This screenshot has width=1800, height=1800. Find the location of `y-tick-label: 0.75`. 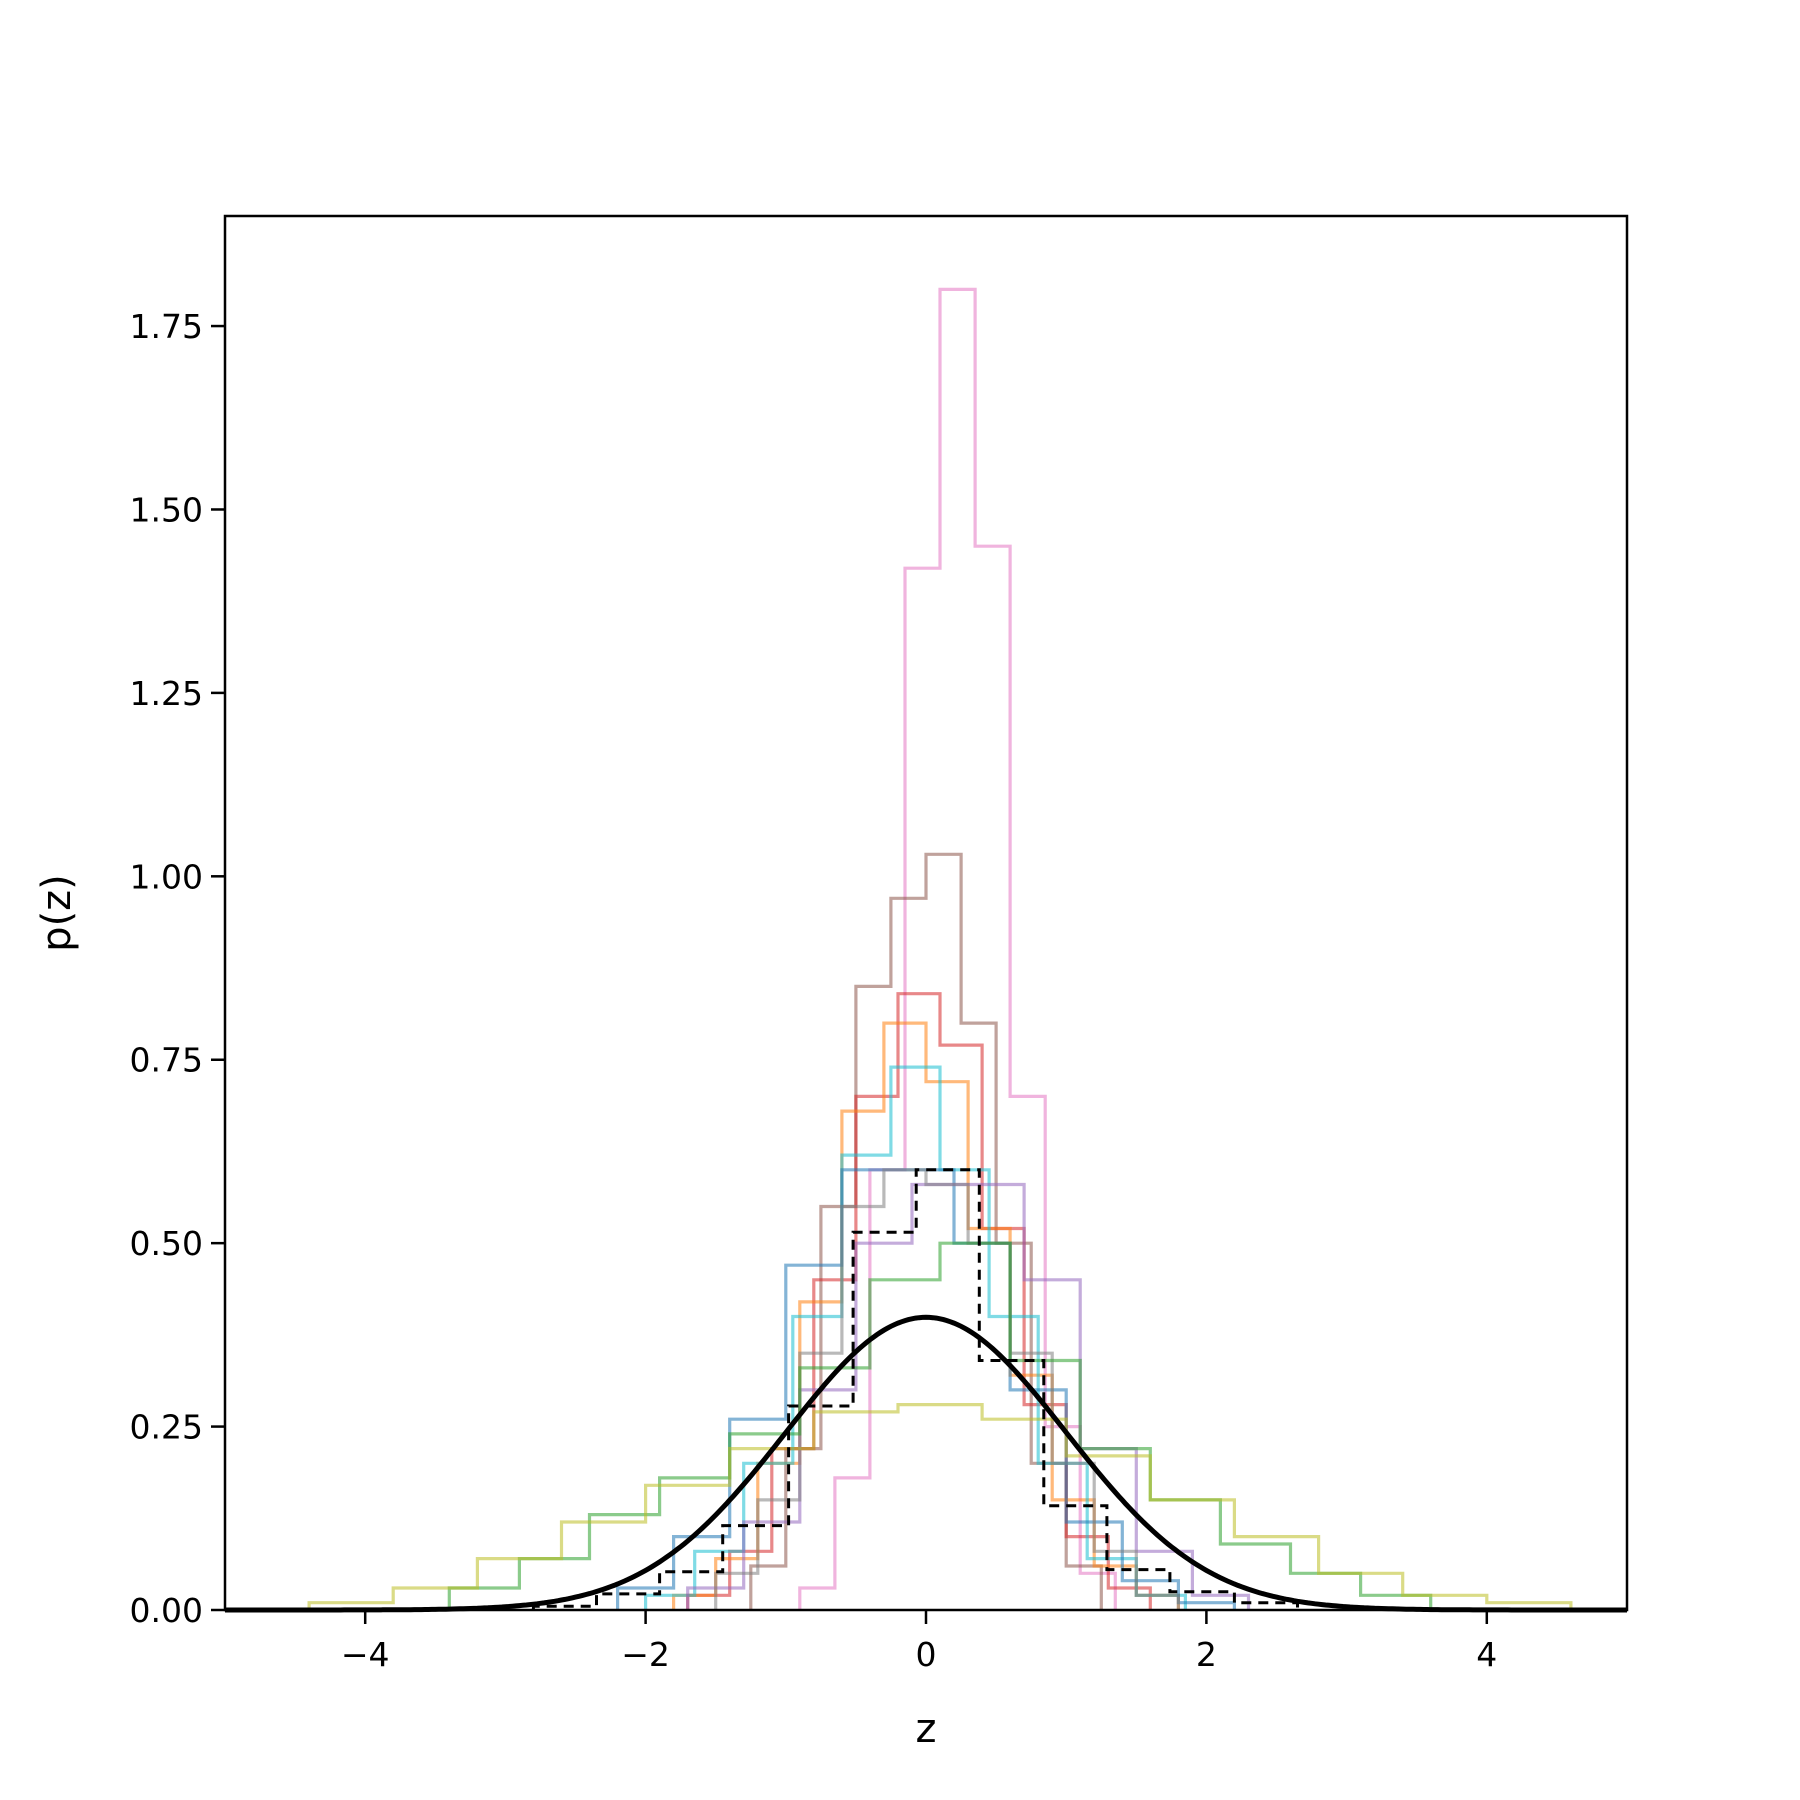

y-tick-label: 0.75 is located at coordinates (166, 1060).